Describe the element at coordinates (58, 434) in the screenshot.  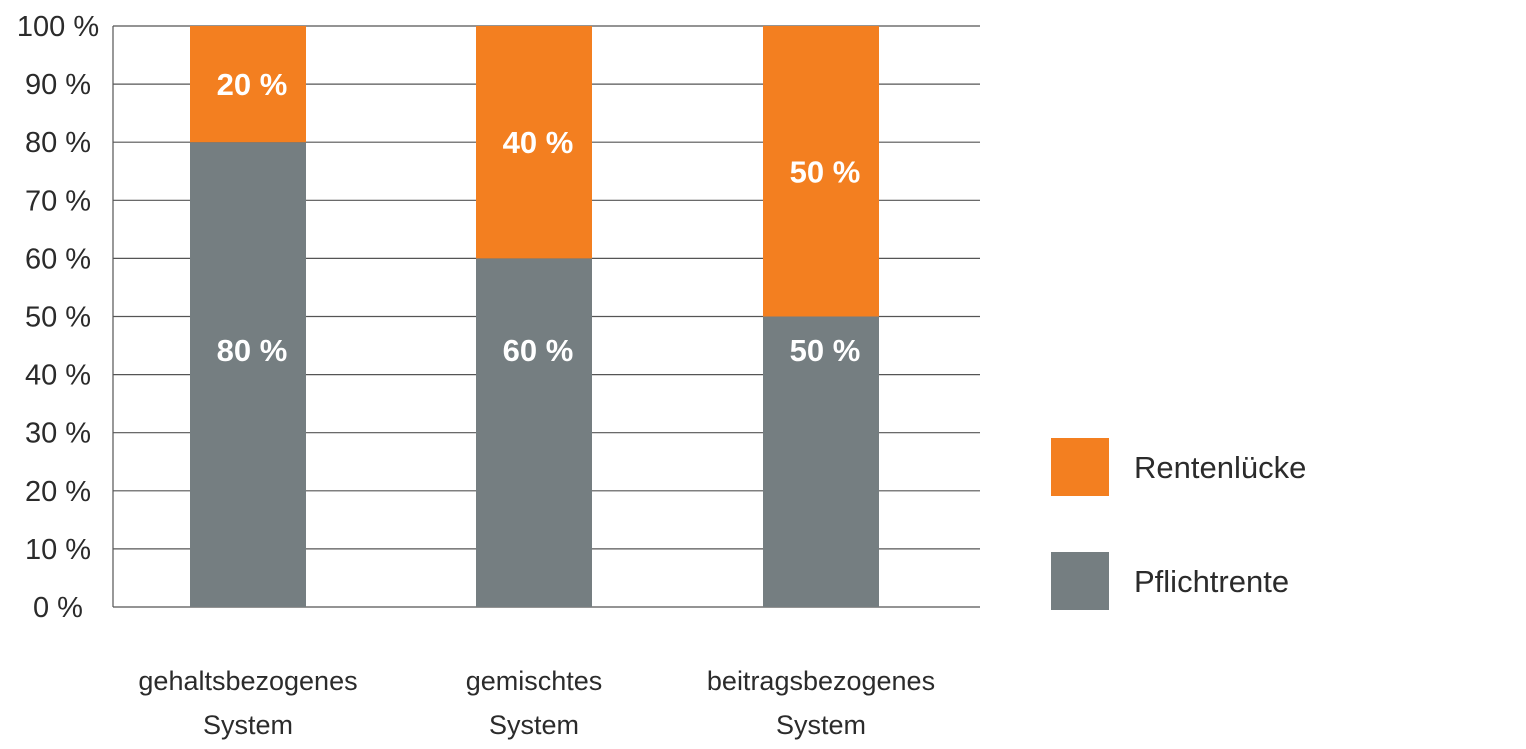
I see `y-tick-label: 30 %` at that location.